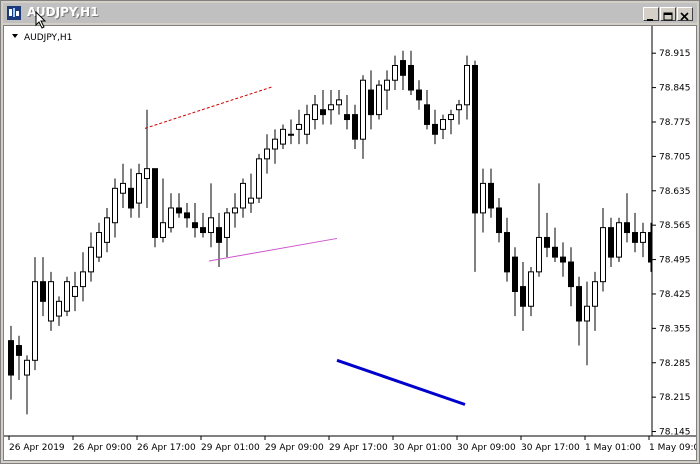 The height and width of the screenshot is (464, 700). What do you see at coordinates (650, 20) in the screenshot?
I see `minimize-icon` at bounding box center [650, 20].